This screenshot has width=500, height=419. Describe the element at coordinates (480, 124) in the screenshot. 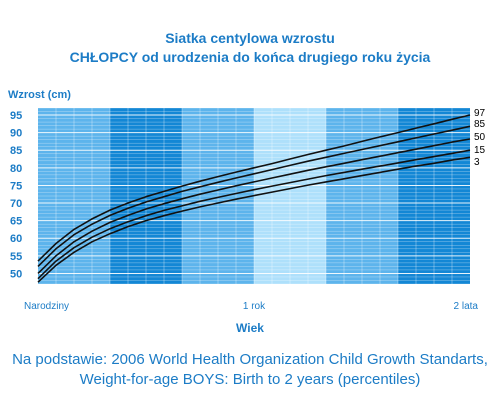

I see `series-label-85: 85` at that location.